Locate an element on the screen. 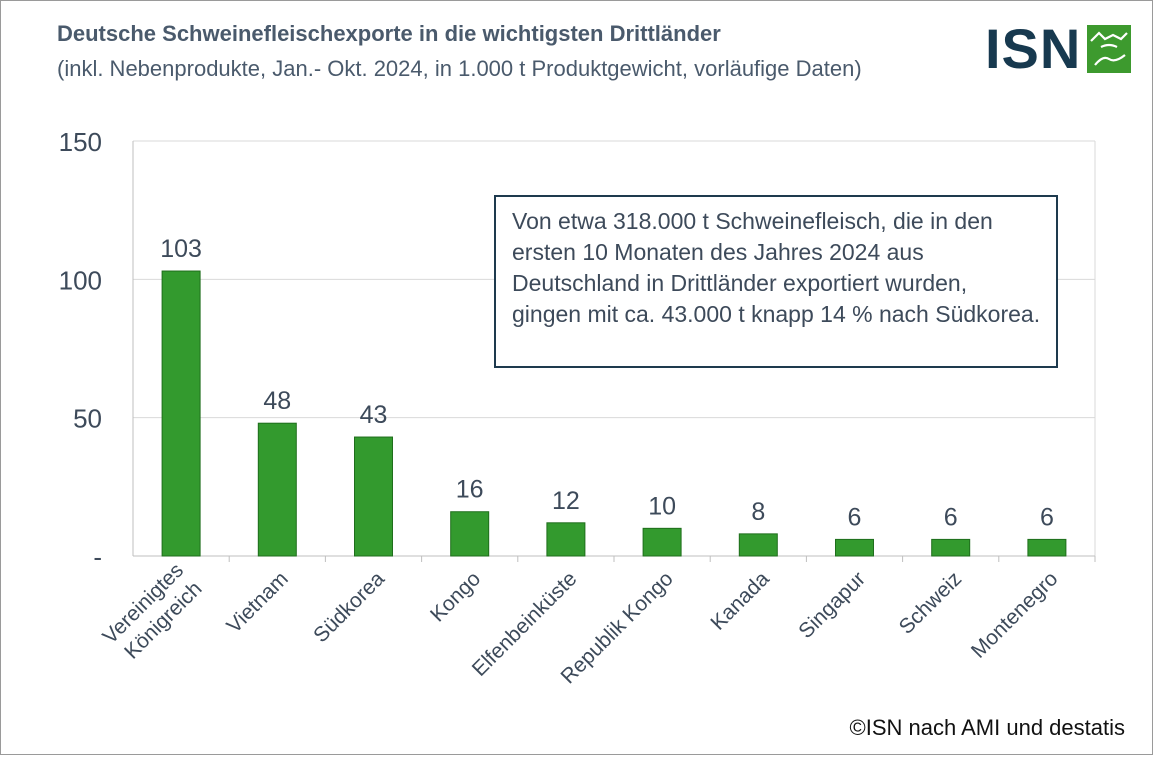  data-label: 12 is located at coordinates (566, 501).